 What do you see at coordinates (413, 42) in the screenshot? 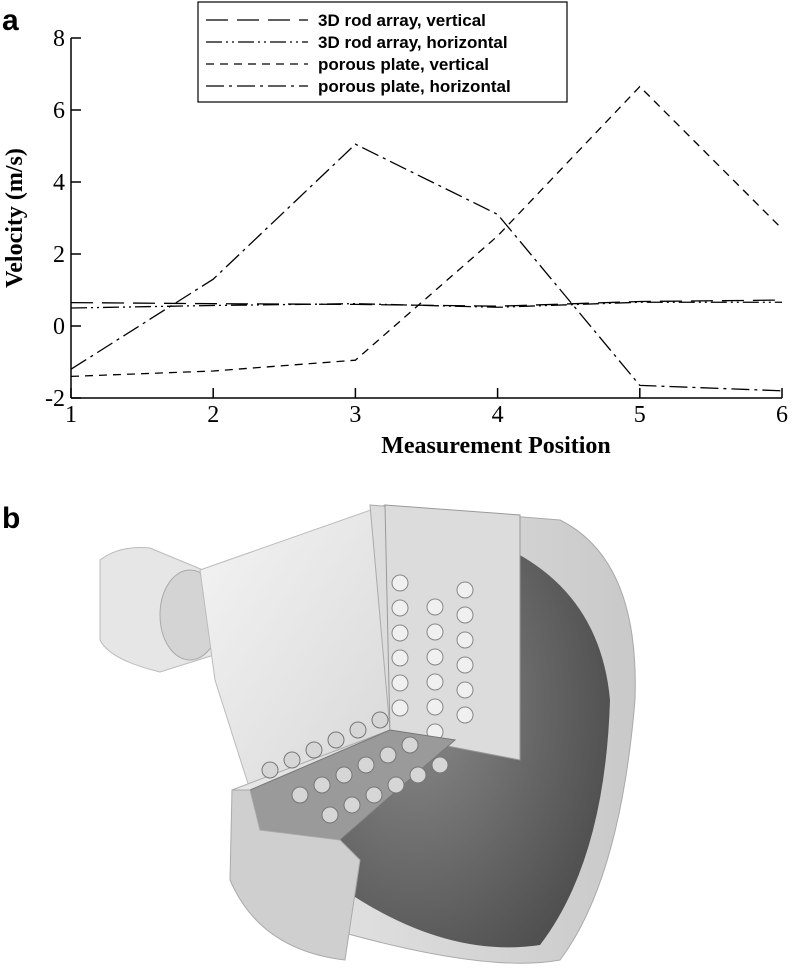
I see `legend-label: 3D rod array, horizontal` at bounding box center [413, 42].